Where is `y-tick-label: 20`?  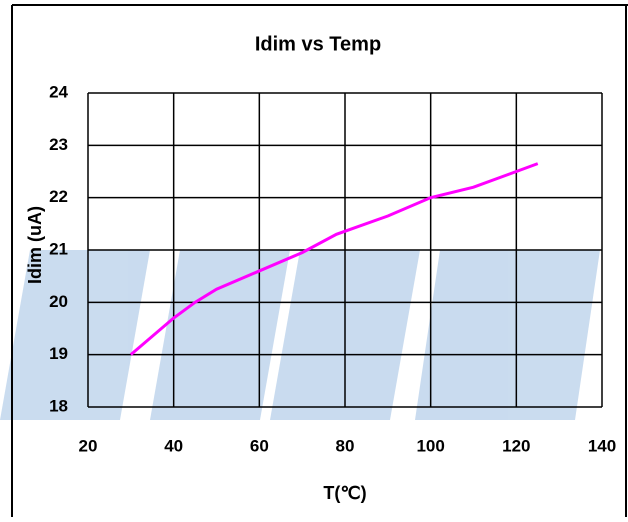
y-tick-label: 20 is located at coordinates (58, 301).